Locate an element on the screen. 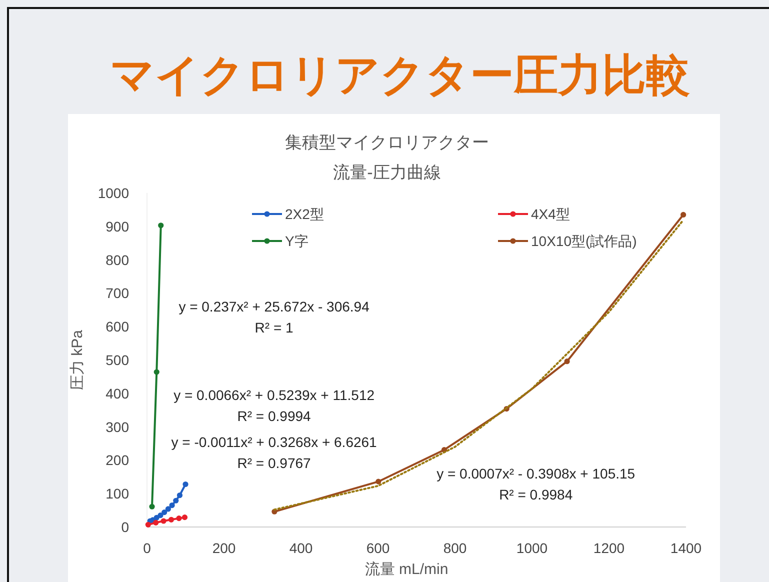 The image size is (769, 582). y-tick-label: 300 is located at coordinates (118, 426).